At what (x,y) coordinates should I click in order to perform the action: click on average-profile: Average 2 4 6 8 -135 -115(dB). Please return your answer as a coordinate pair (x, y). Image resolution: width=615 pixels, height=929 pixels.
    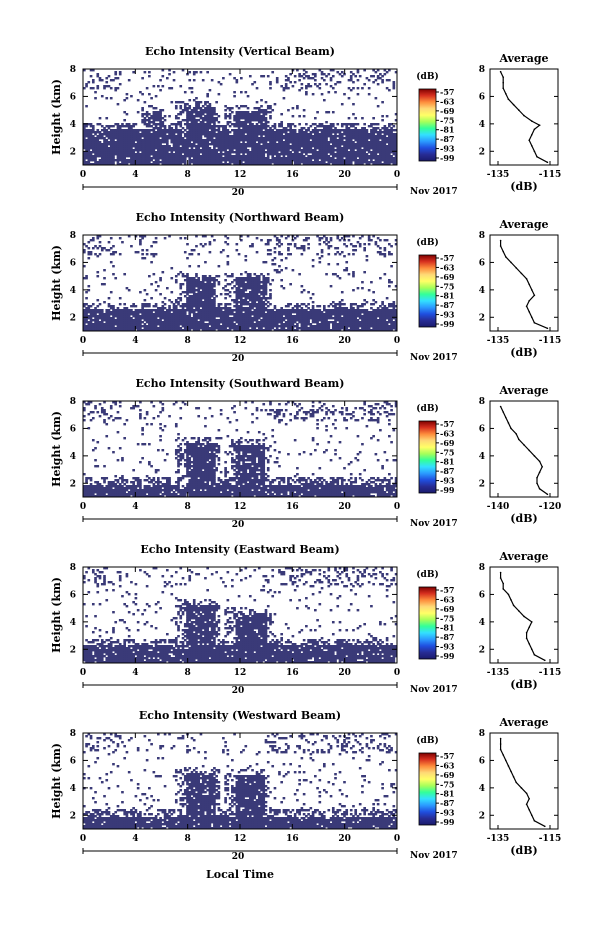
    Looking at the image, I should click on (520, 620).